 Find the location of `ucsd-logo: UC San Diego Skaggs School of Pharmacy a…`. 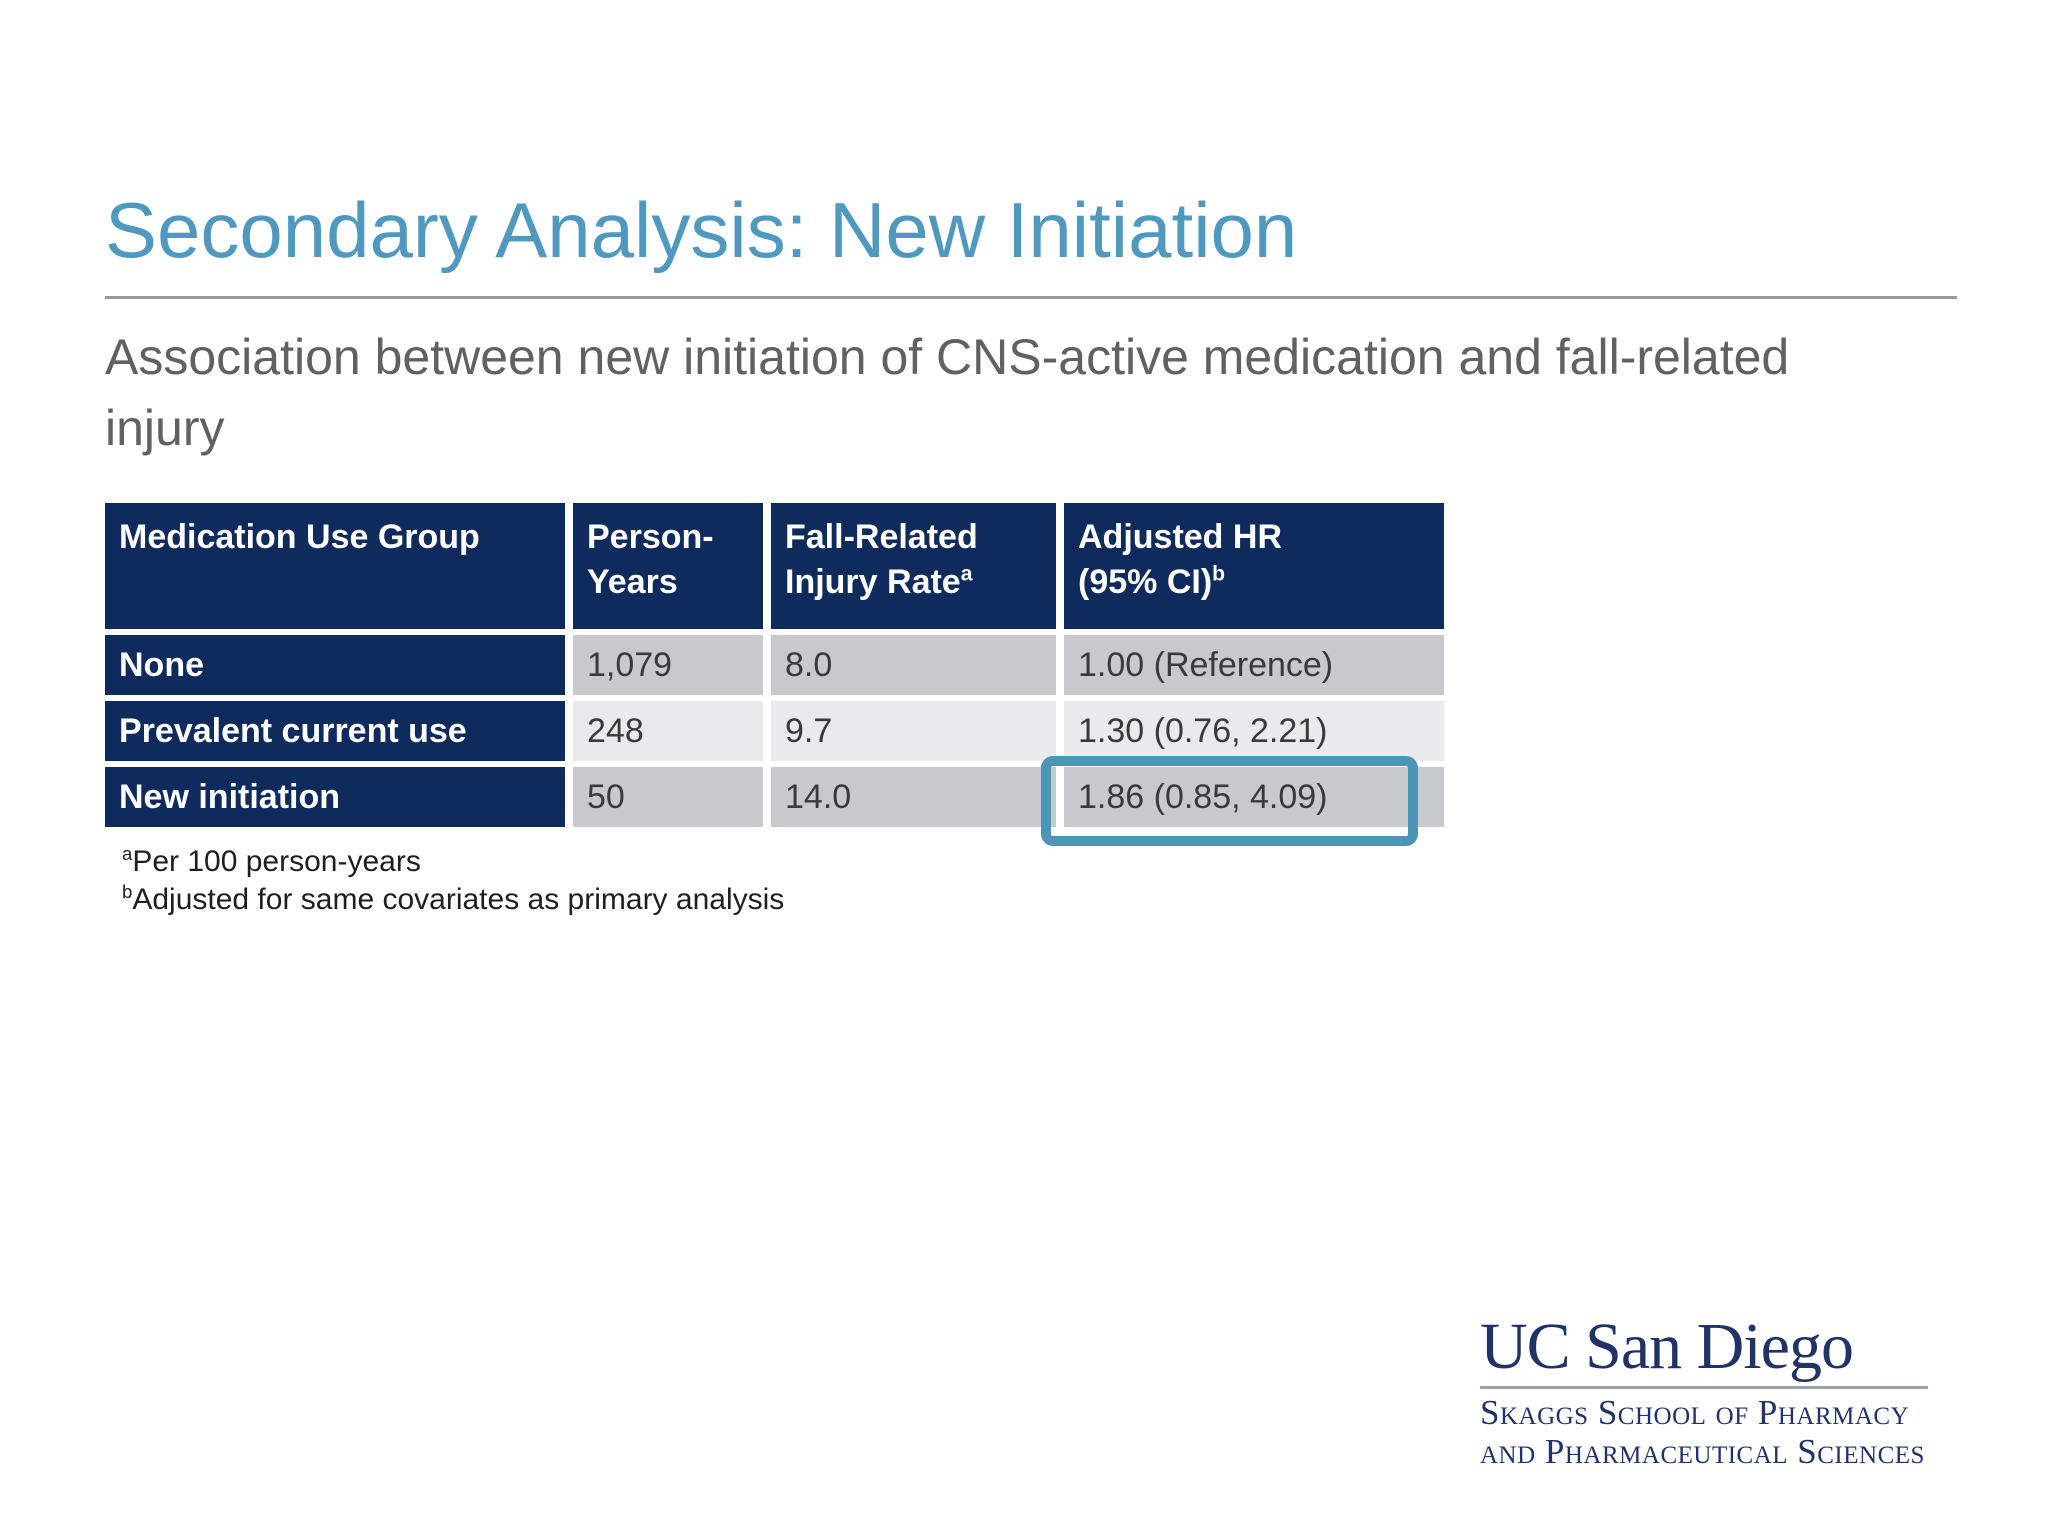

ucsd-logo: UC San Diego Skaggs School of Pharmacy a… is located at coordinates (1715, 1392).